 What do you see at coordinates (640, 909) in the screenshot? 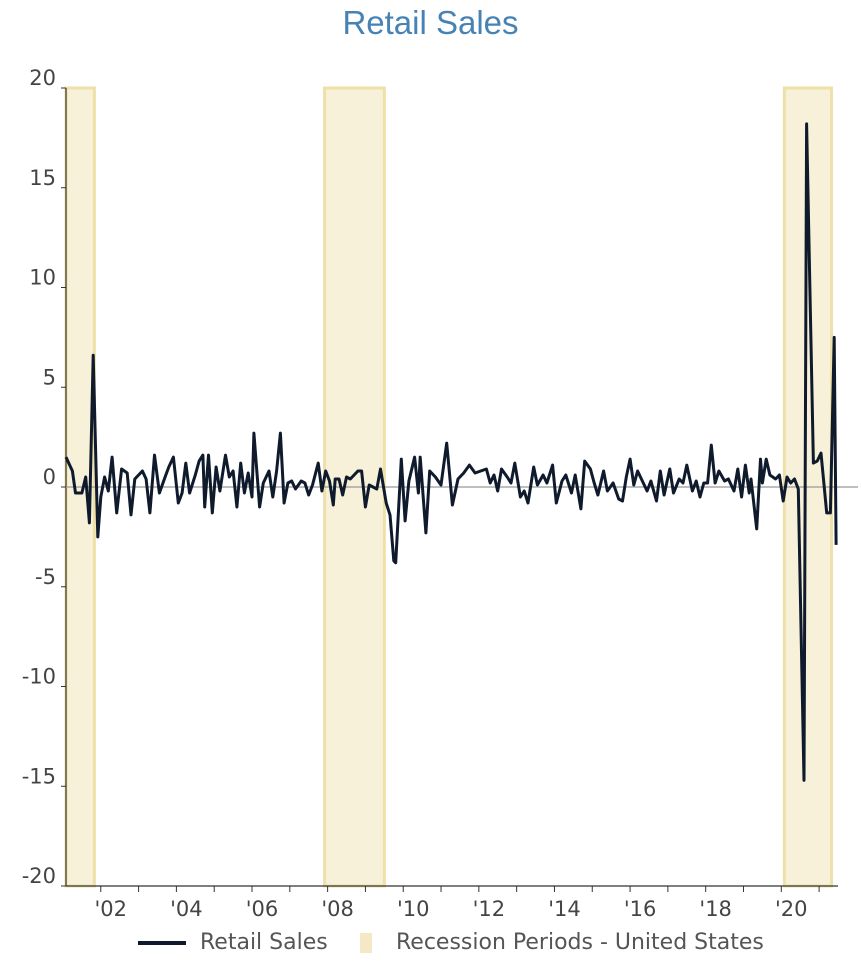
I see `x-tick-label: '16` at bounding box center [640, 909].